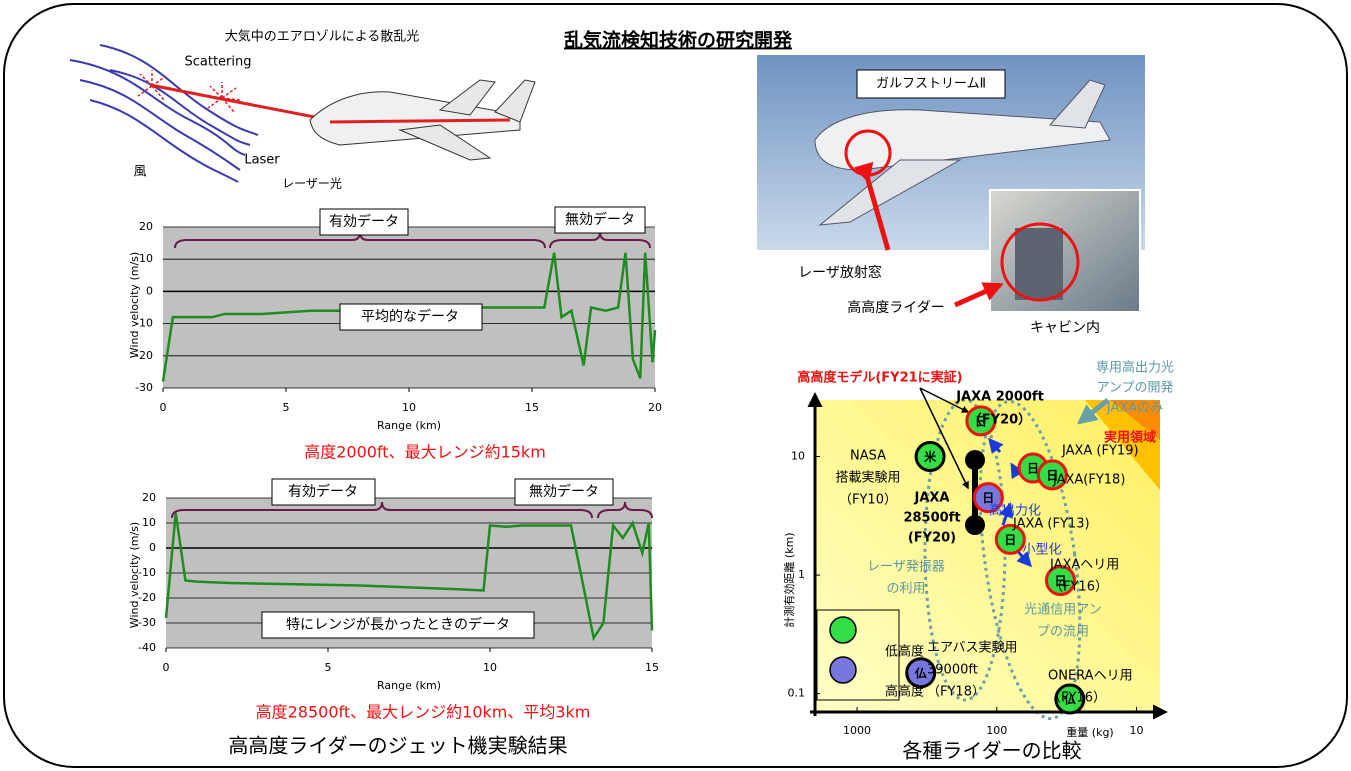 The height and width of the screenshot is (771, 1351). I want to click on annotation: JAXAのみ, so click(1134, 408).